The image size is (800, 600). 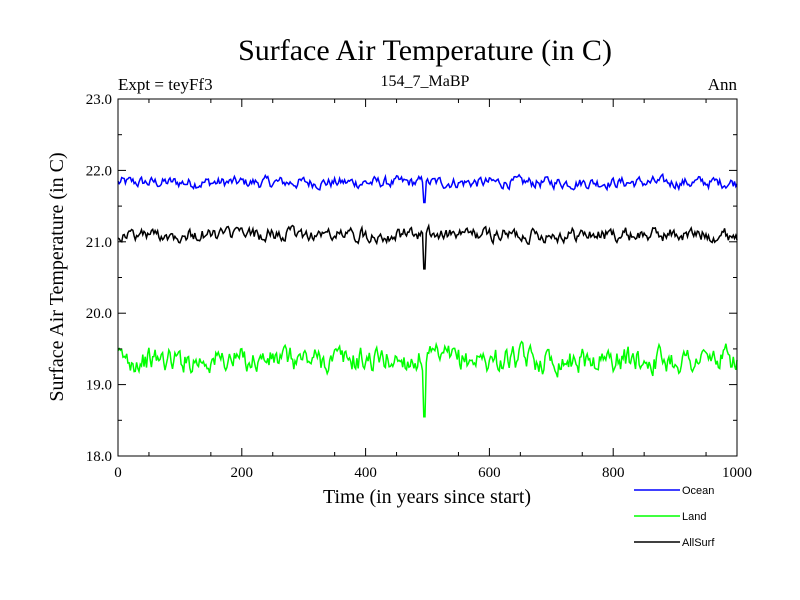 What do you see at coordinates (489, 473) in the screenshot?
I see `x-tick-label: 600` at bounding box center [489, 473].